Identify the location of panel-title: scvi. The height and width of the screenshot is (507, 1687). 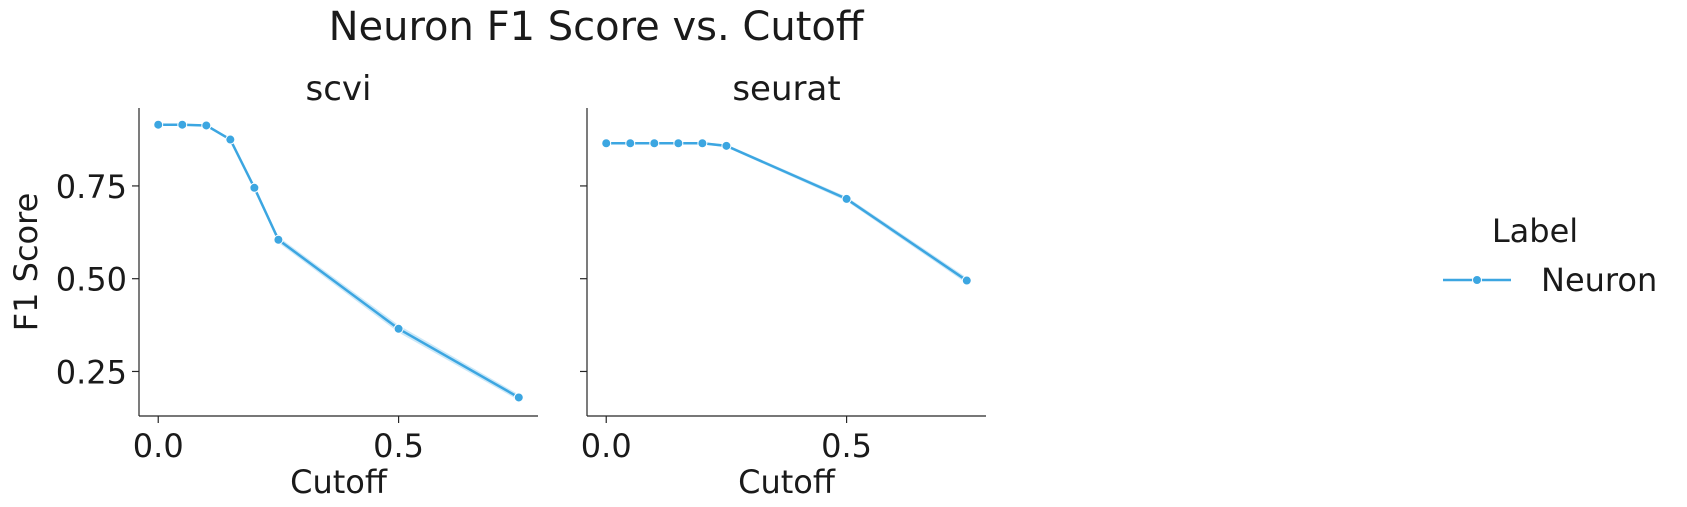
(339, 89).